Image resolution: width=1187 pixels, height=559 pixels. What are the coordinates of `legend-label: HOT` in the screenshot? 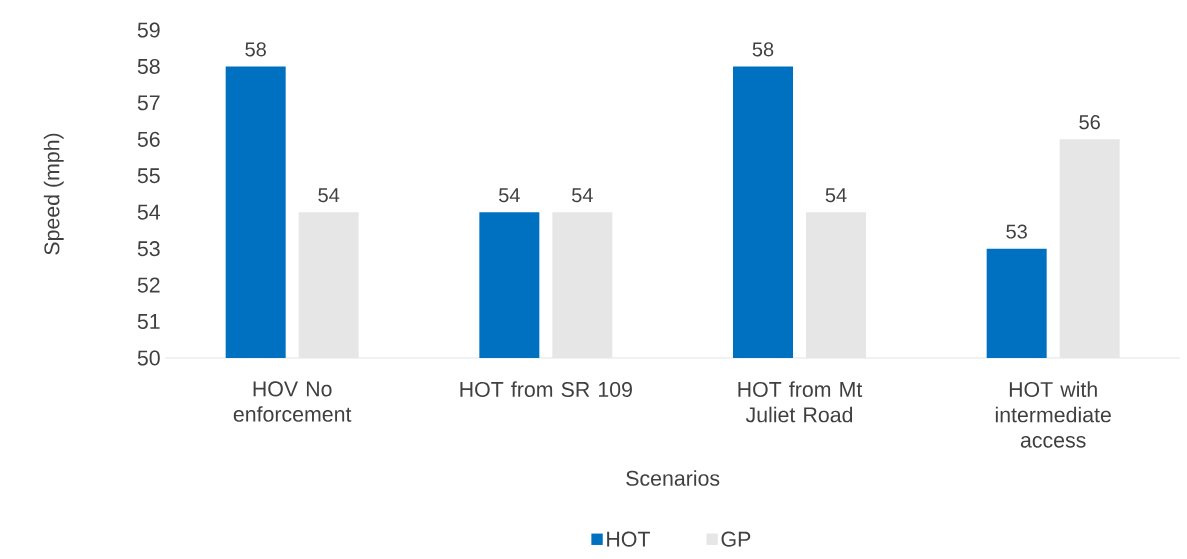 It's located at (628, 539).